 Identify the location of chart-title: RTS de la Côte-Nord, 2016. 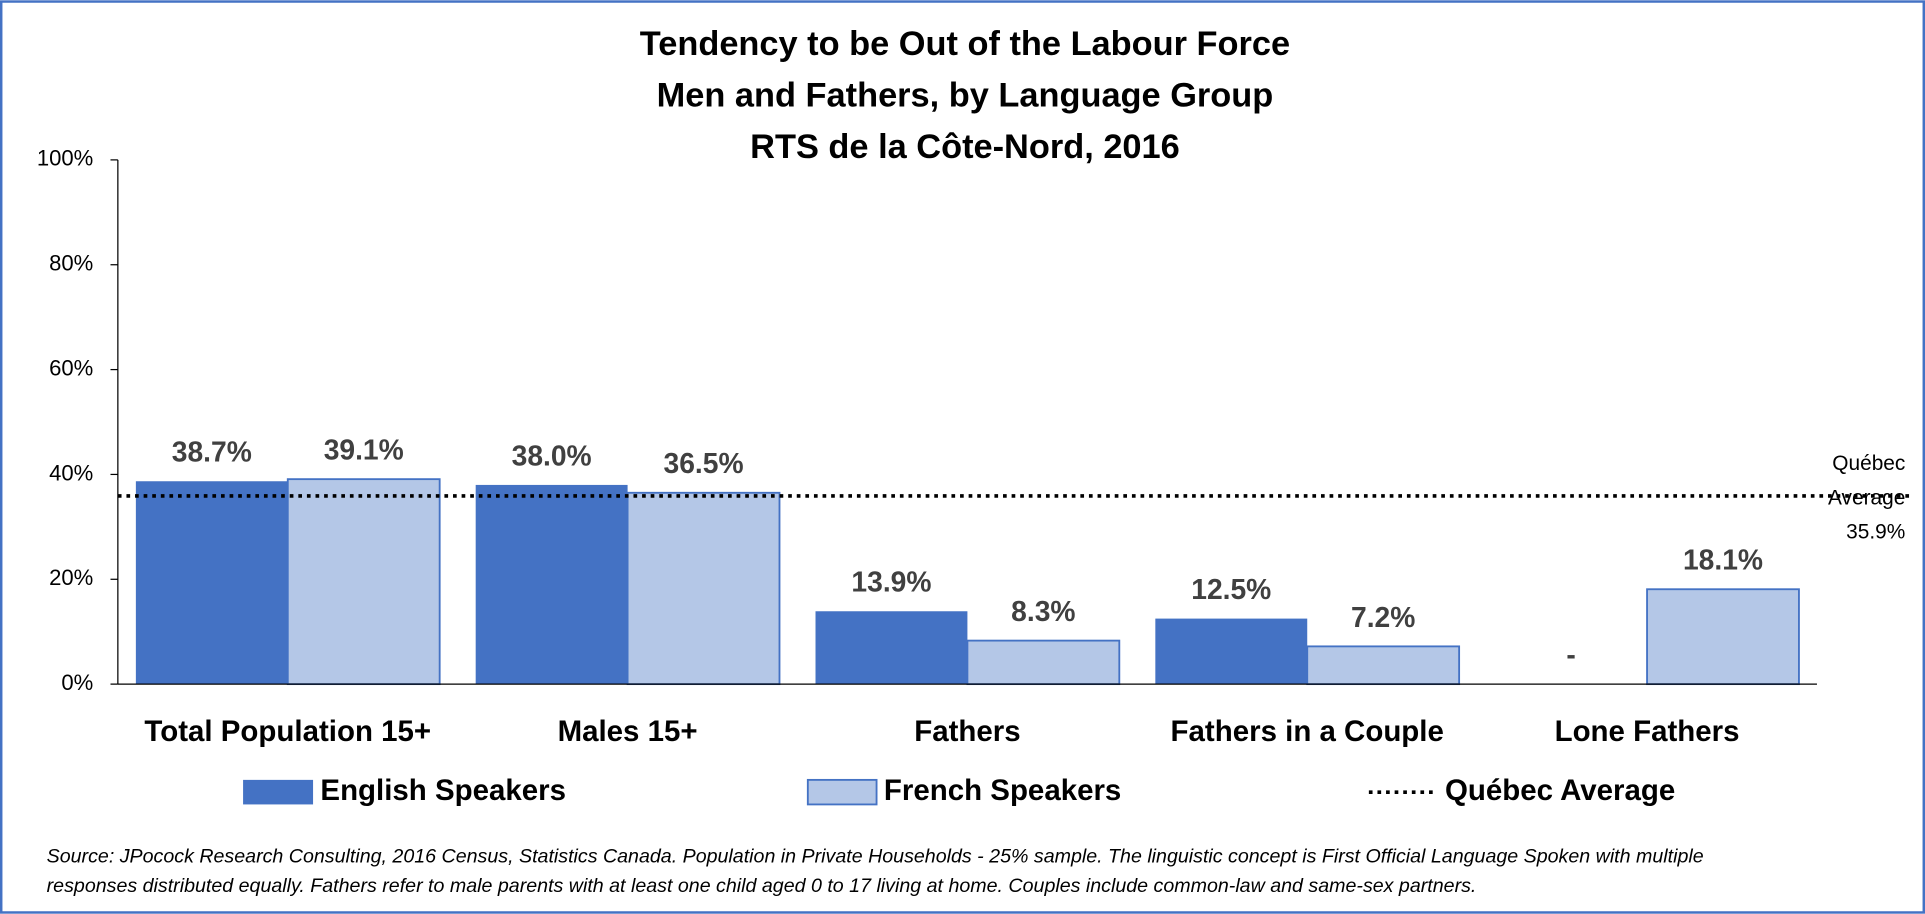
(965, 147).